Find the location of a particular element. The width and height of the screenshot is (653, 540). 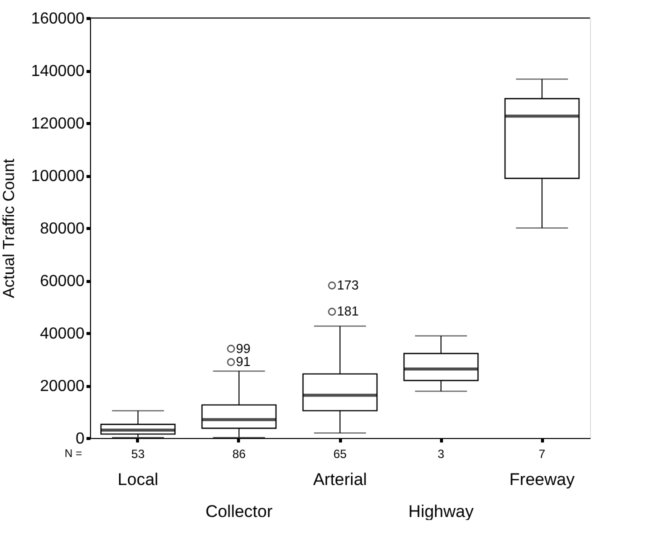

x-tick-label: Collector is located at coordinates (239, 511).